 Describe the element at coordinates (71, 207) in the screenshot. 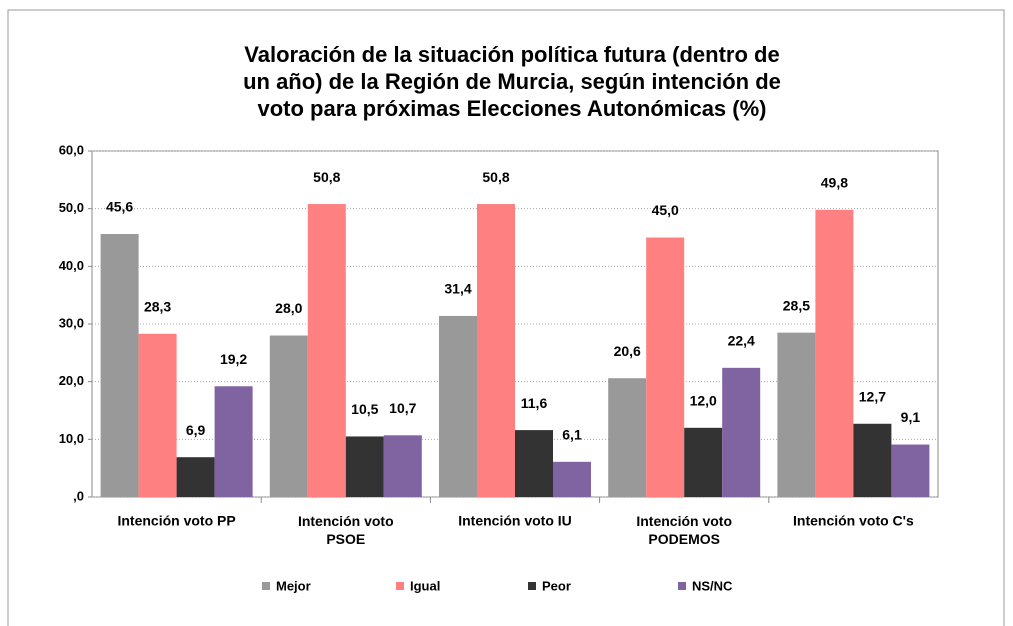

I see `y-tick-label: 50,0` at that location.